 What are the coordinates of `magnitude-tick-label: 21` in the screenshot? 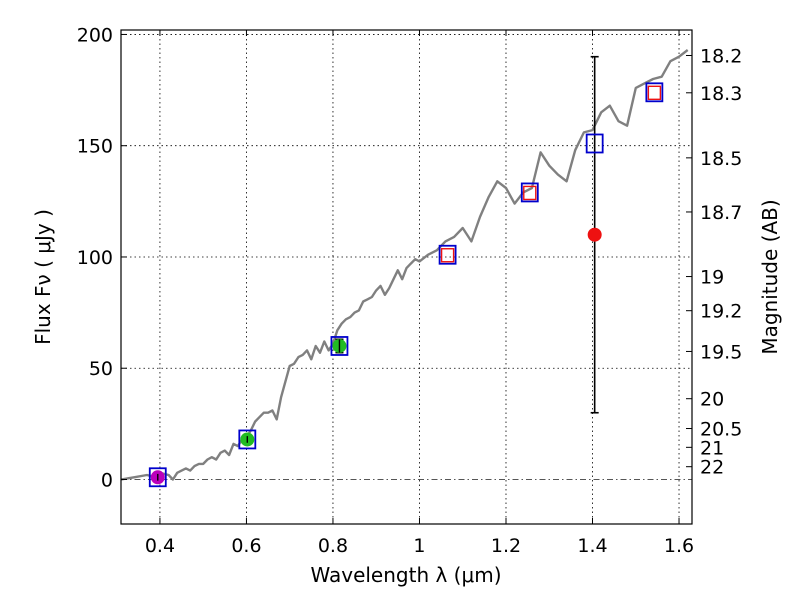 It's located at (712, 448).